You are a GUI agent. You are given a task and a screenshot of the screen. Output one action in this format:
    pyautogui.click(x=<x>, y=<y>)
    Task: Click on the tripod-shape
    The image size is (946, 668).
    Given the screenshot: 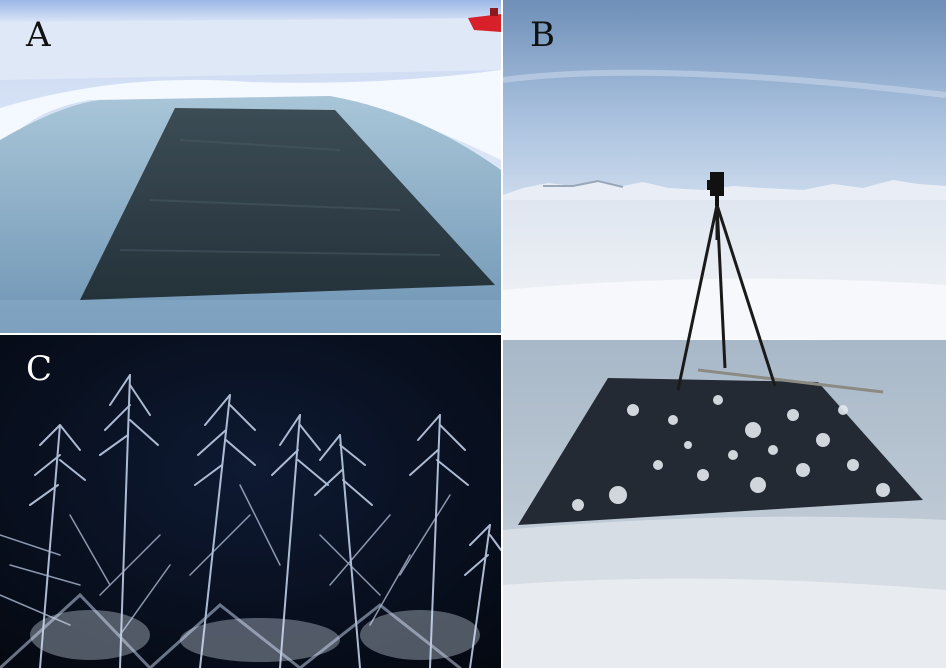 What is the action you would take?
    pyautogui.click(x=726, y=297)
    